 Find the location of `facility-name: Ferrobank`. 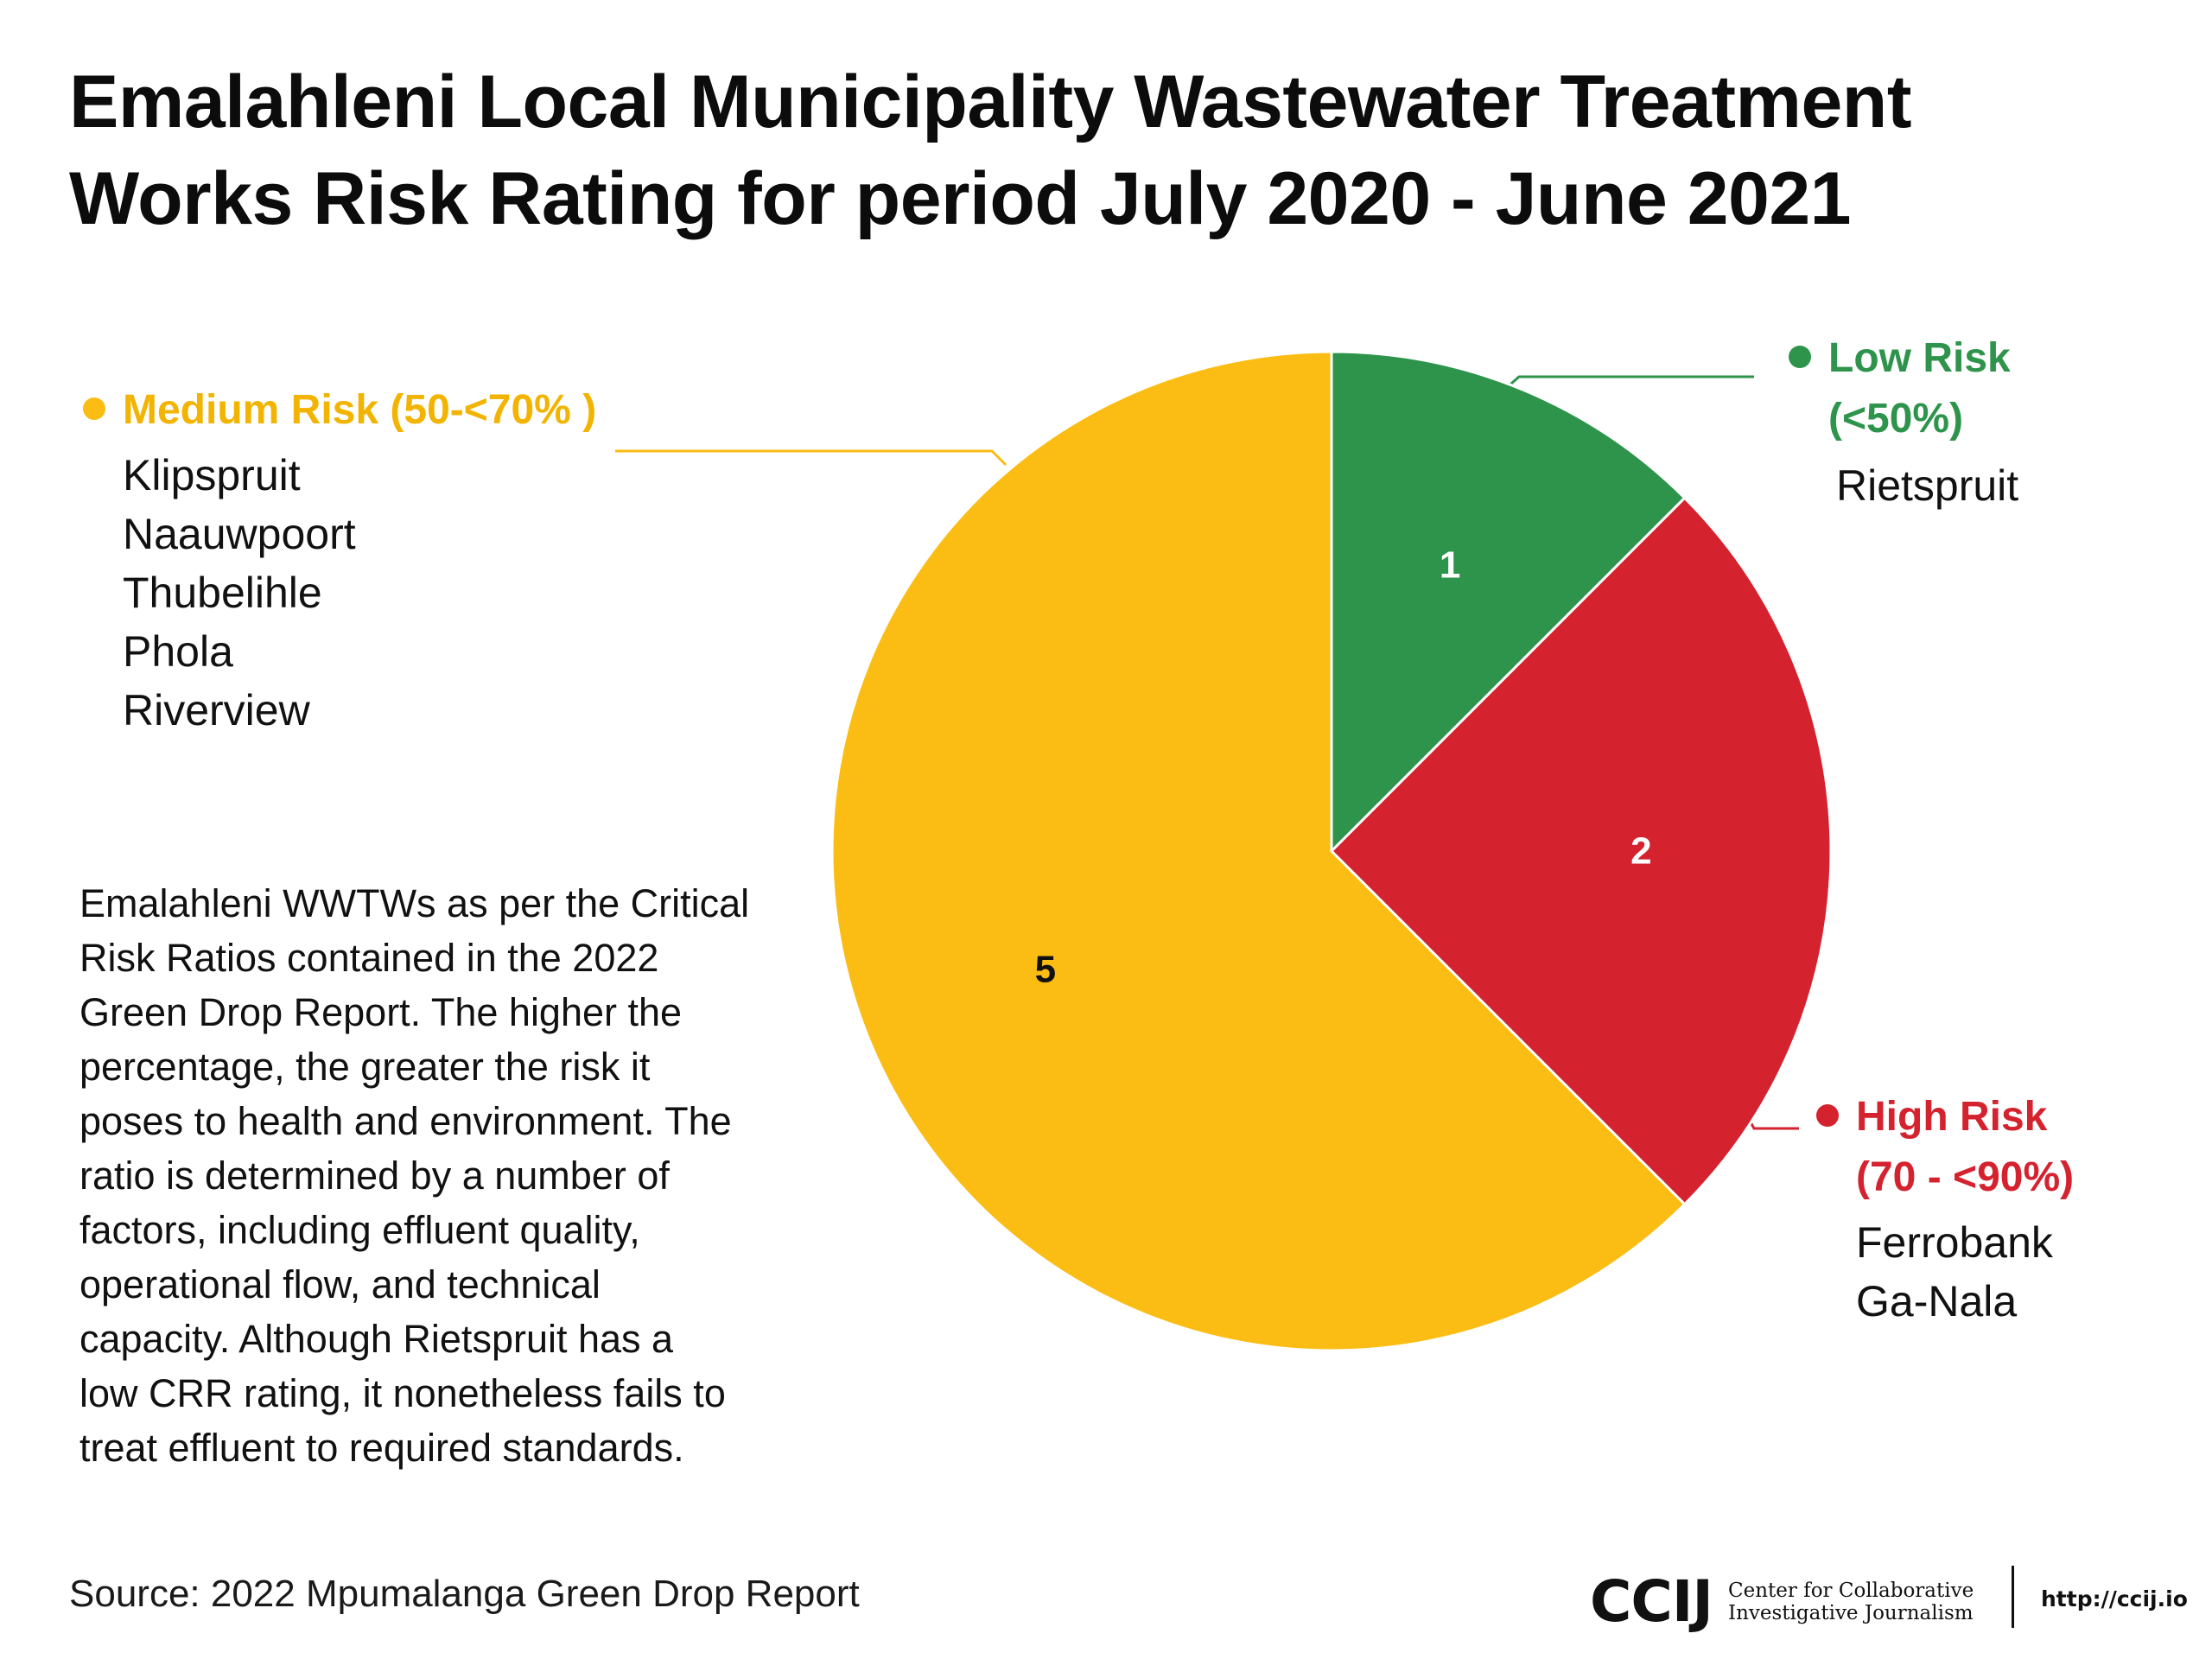

facility-name: Ferrobank is located at coordinates (1954, 1242).